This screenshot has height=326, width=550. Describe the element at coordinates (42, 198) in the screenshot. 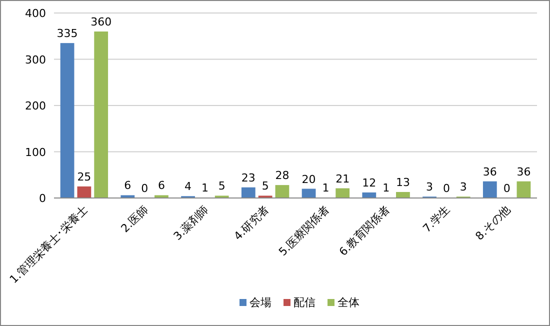

I see `y-tick-label: 0` at that location.